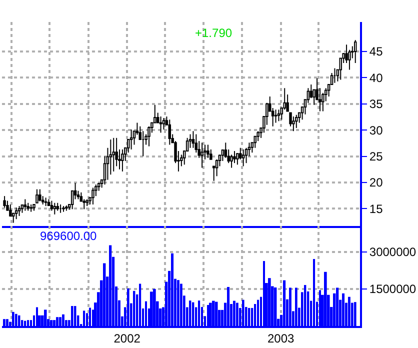 Image resolution: width=418 pixels, height=348 pixels. Describe the element at coordinates (376, 209) in the screenshot. I see `y-tick-label: 15` at that location.